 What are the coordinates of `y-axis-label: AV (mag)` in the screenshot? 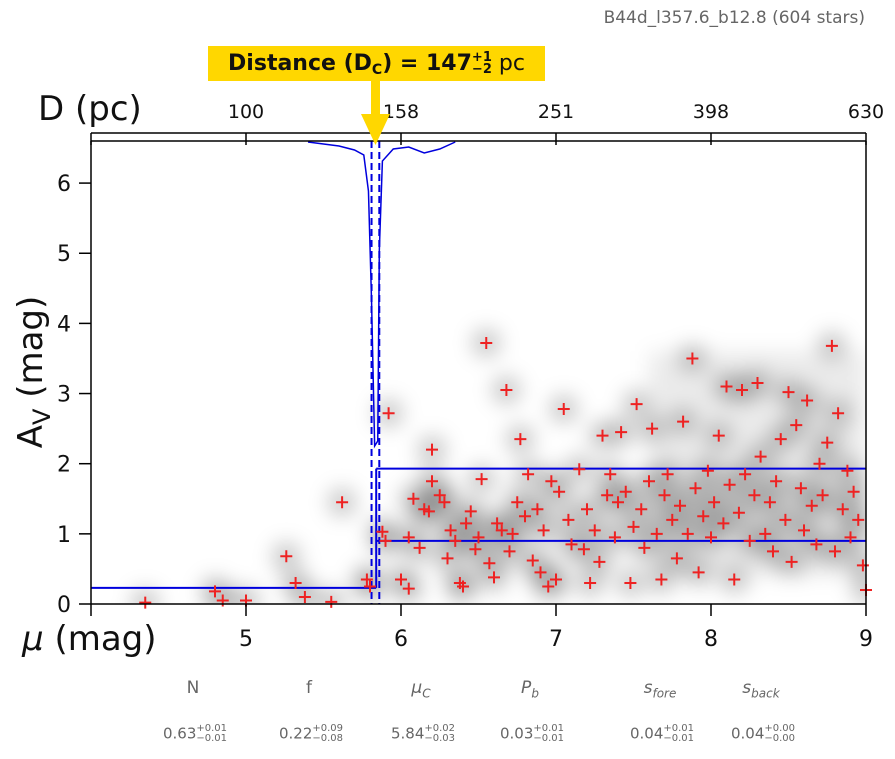 It's located at (33, 372).